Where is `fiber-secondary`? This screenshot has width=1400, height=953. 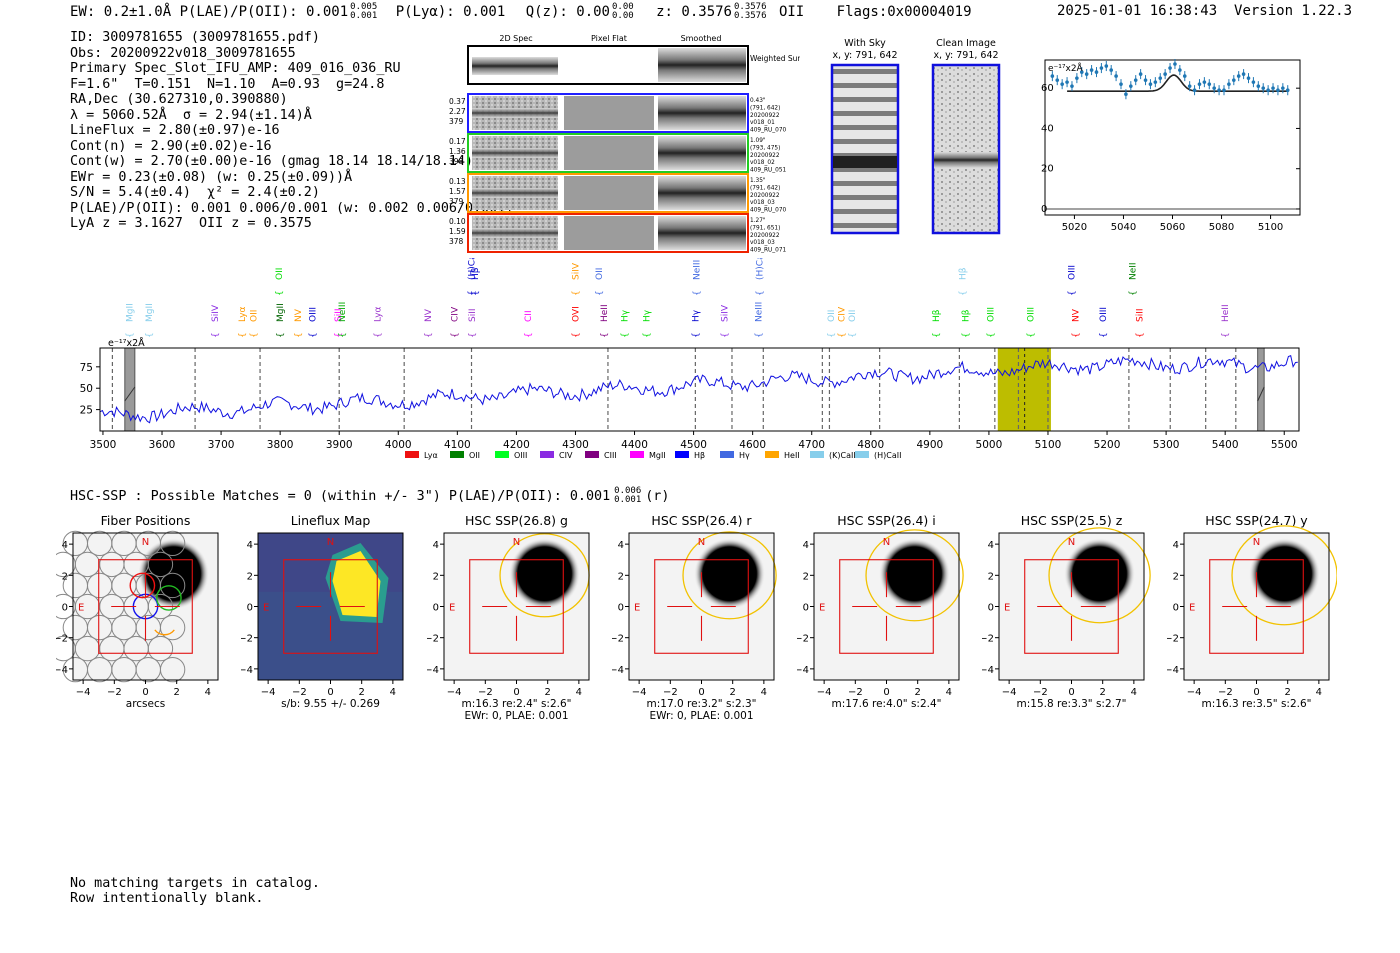 fiber-secondary is located at coordinates (142, 585).